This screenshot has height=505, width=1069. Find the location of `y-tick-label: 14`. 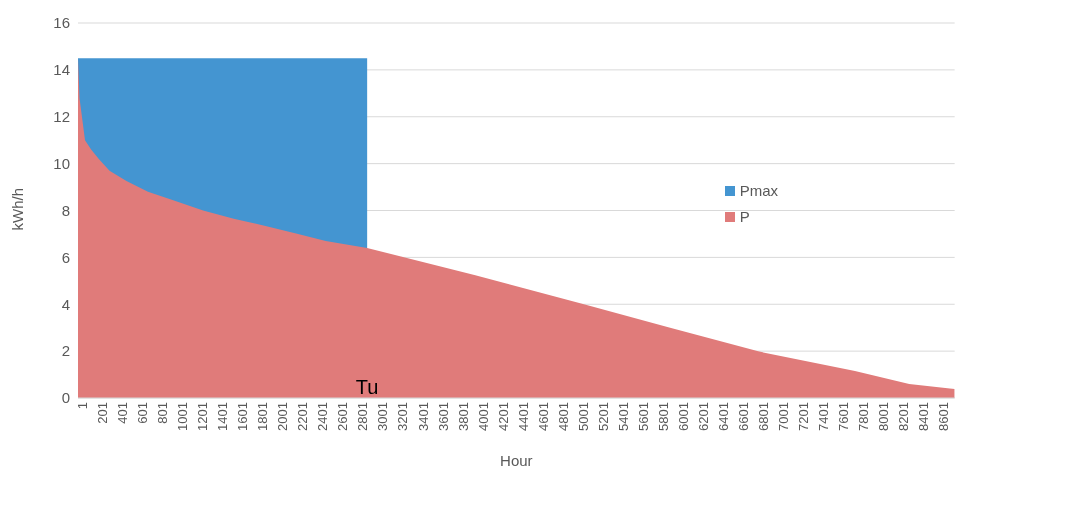

y-tick-label: 14 is located at coordinates (61, 70).